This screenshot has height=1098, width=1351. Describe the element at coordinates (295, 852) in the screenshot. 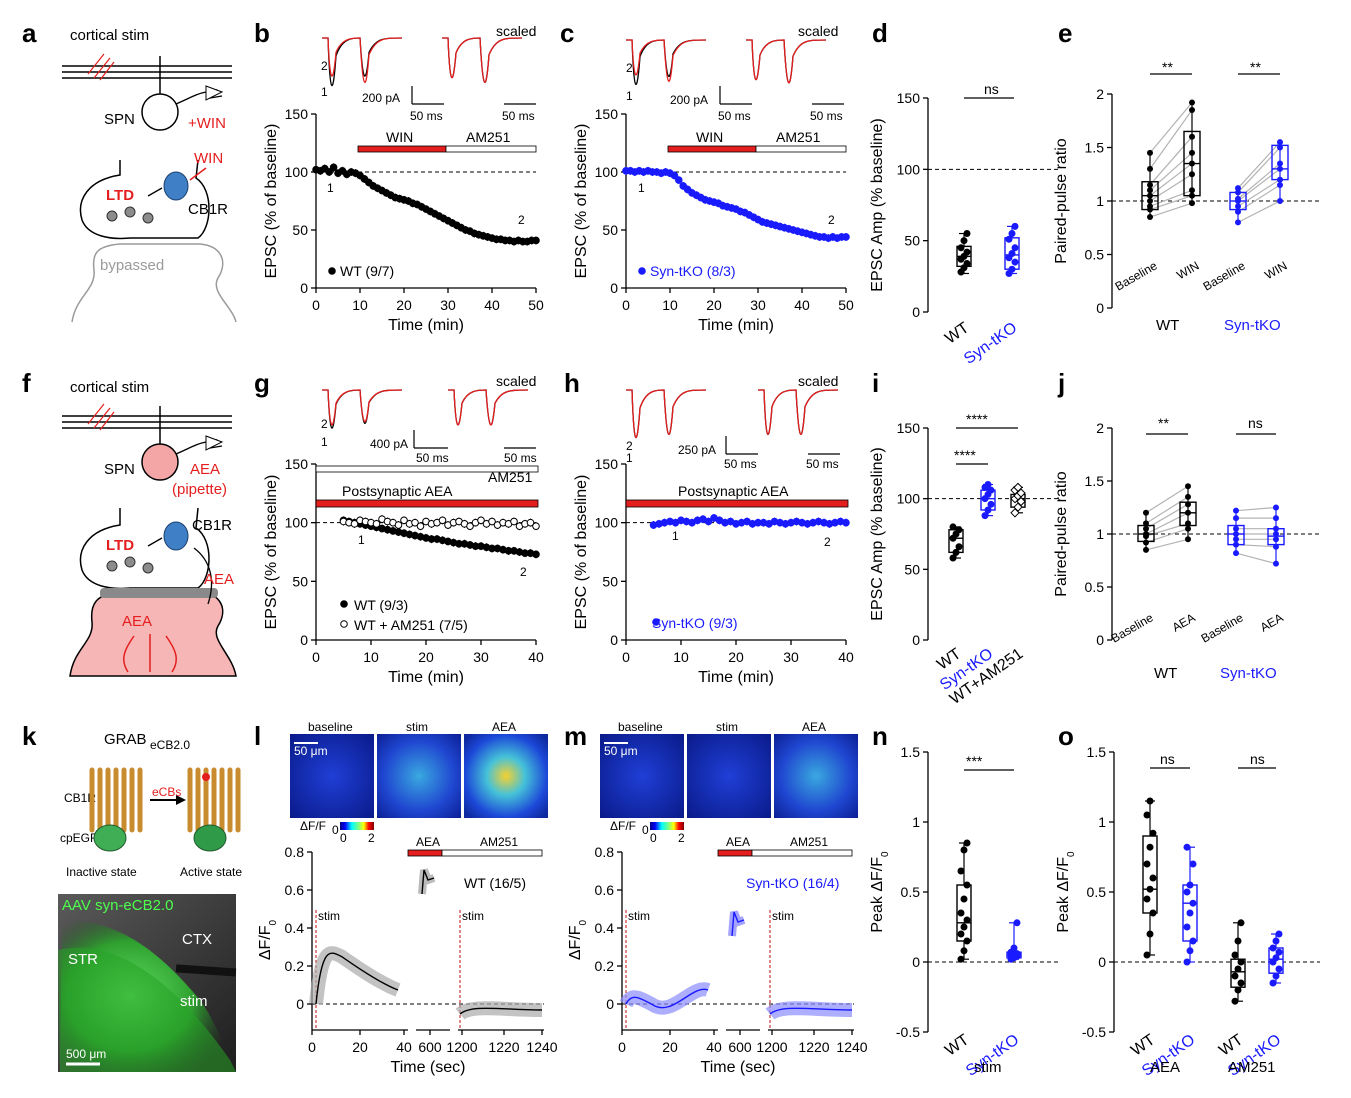

I see `l-y-tick-label: 0.8` at that location.